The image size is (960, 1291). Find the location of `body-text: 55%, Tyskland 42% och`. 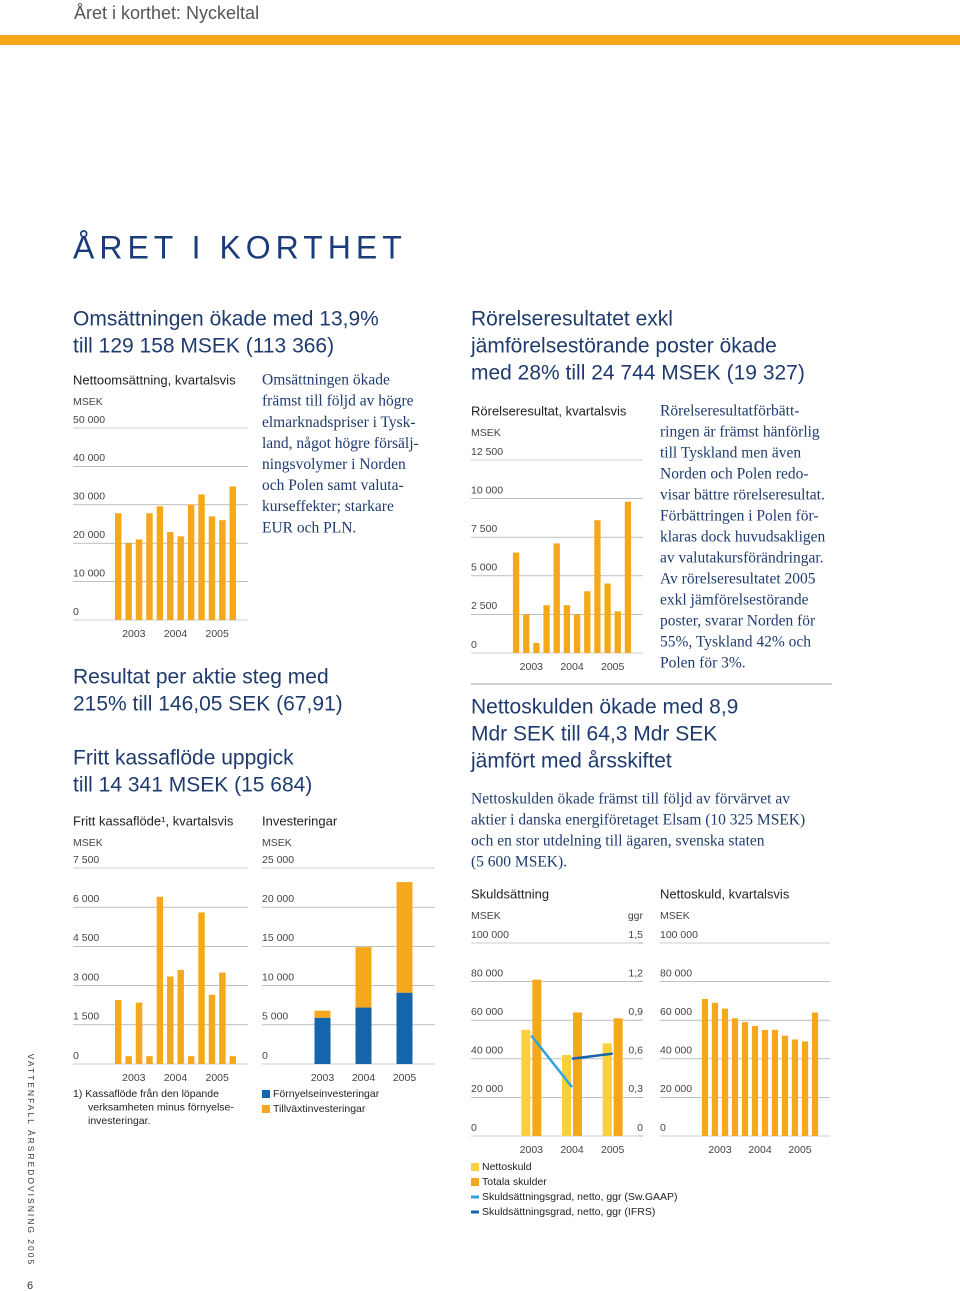

body-text: 55%, Tyskland 42% och is located at coordinates (735, 642).